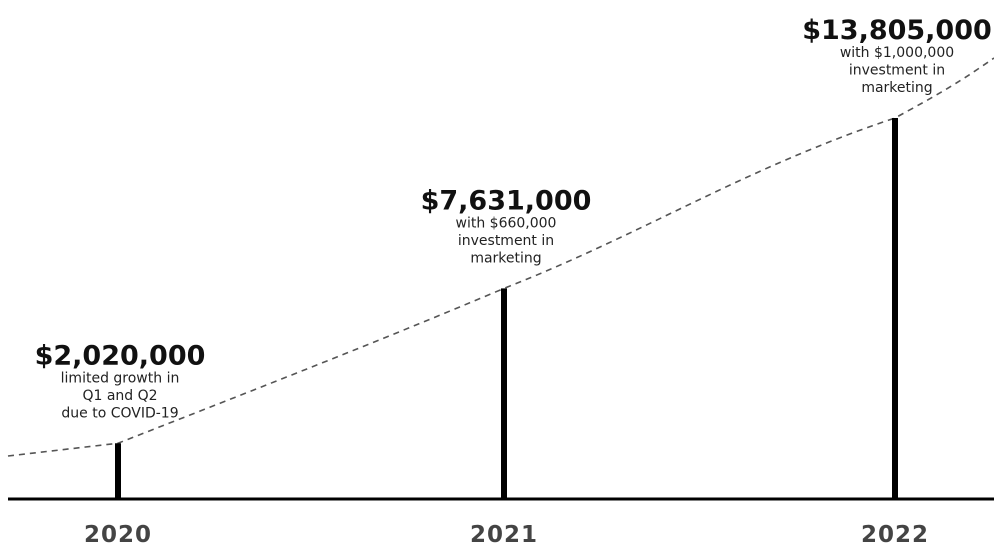 The width and height of the screenshot is (994, 544). What do you see at coordinates (504, 533) in the screenshot?
I see `year-label-2021: 2021` at bounding box center [504, 533].